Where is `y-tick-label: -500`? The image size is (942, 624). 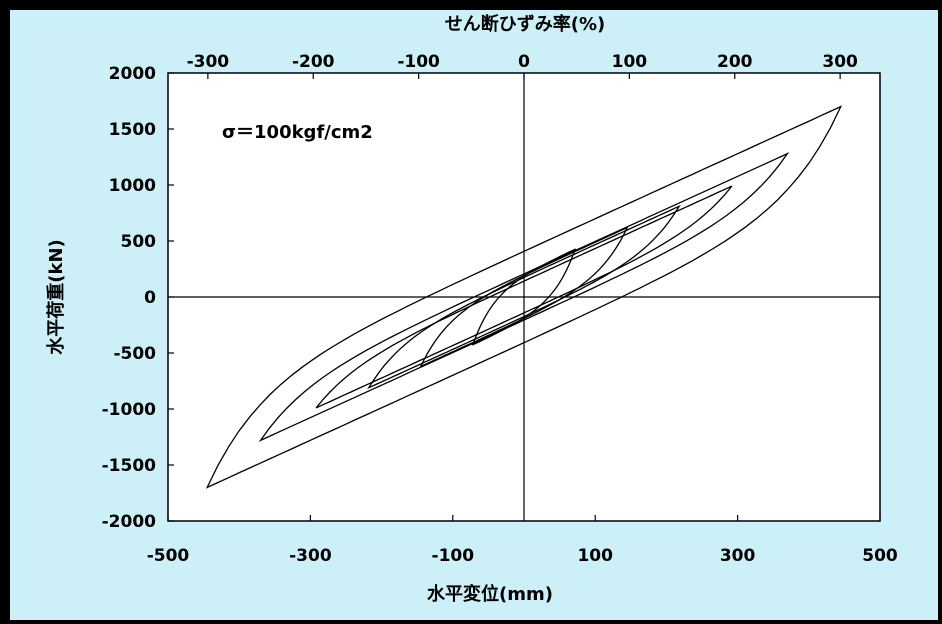 y-tick-label: -500 is located at coordinates (134, 354).